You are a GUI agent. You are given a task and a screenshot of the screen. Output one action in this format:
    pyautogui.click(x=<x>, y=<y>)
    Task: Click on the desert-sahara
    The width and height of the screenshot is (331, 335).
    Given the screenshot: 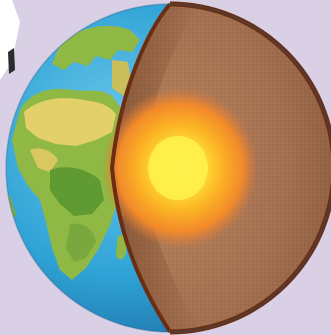 What is the action you would take?
    pyautogui.click(x=70, y=122)
    